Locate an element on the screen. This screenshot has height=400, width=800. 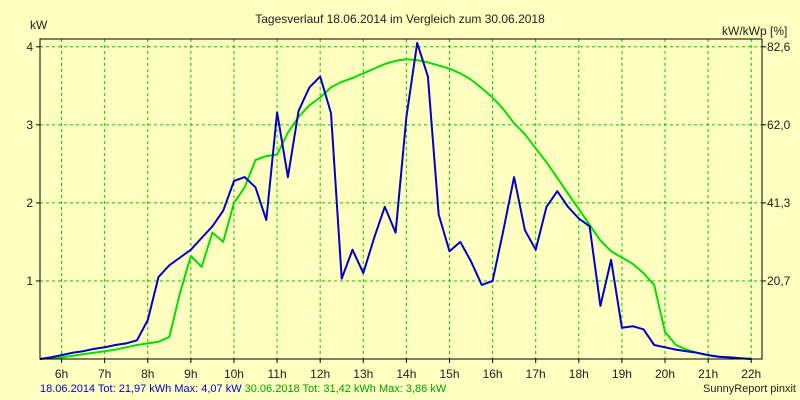
y-tick-label-right: 41,3 is located at coordinates (779, 203).